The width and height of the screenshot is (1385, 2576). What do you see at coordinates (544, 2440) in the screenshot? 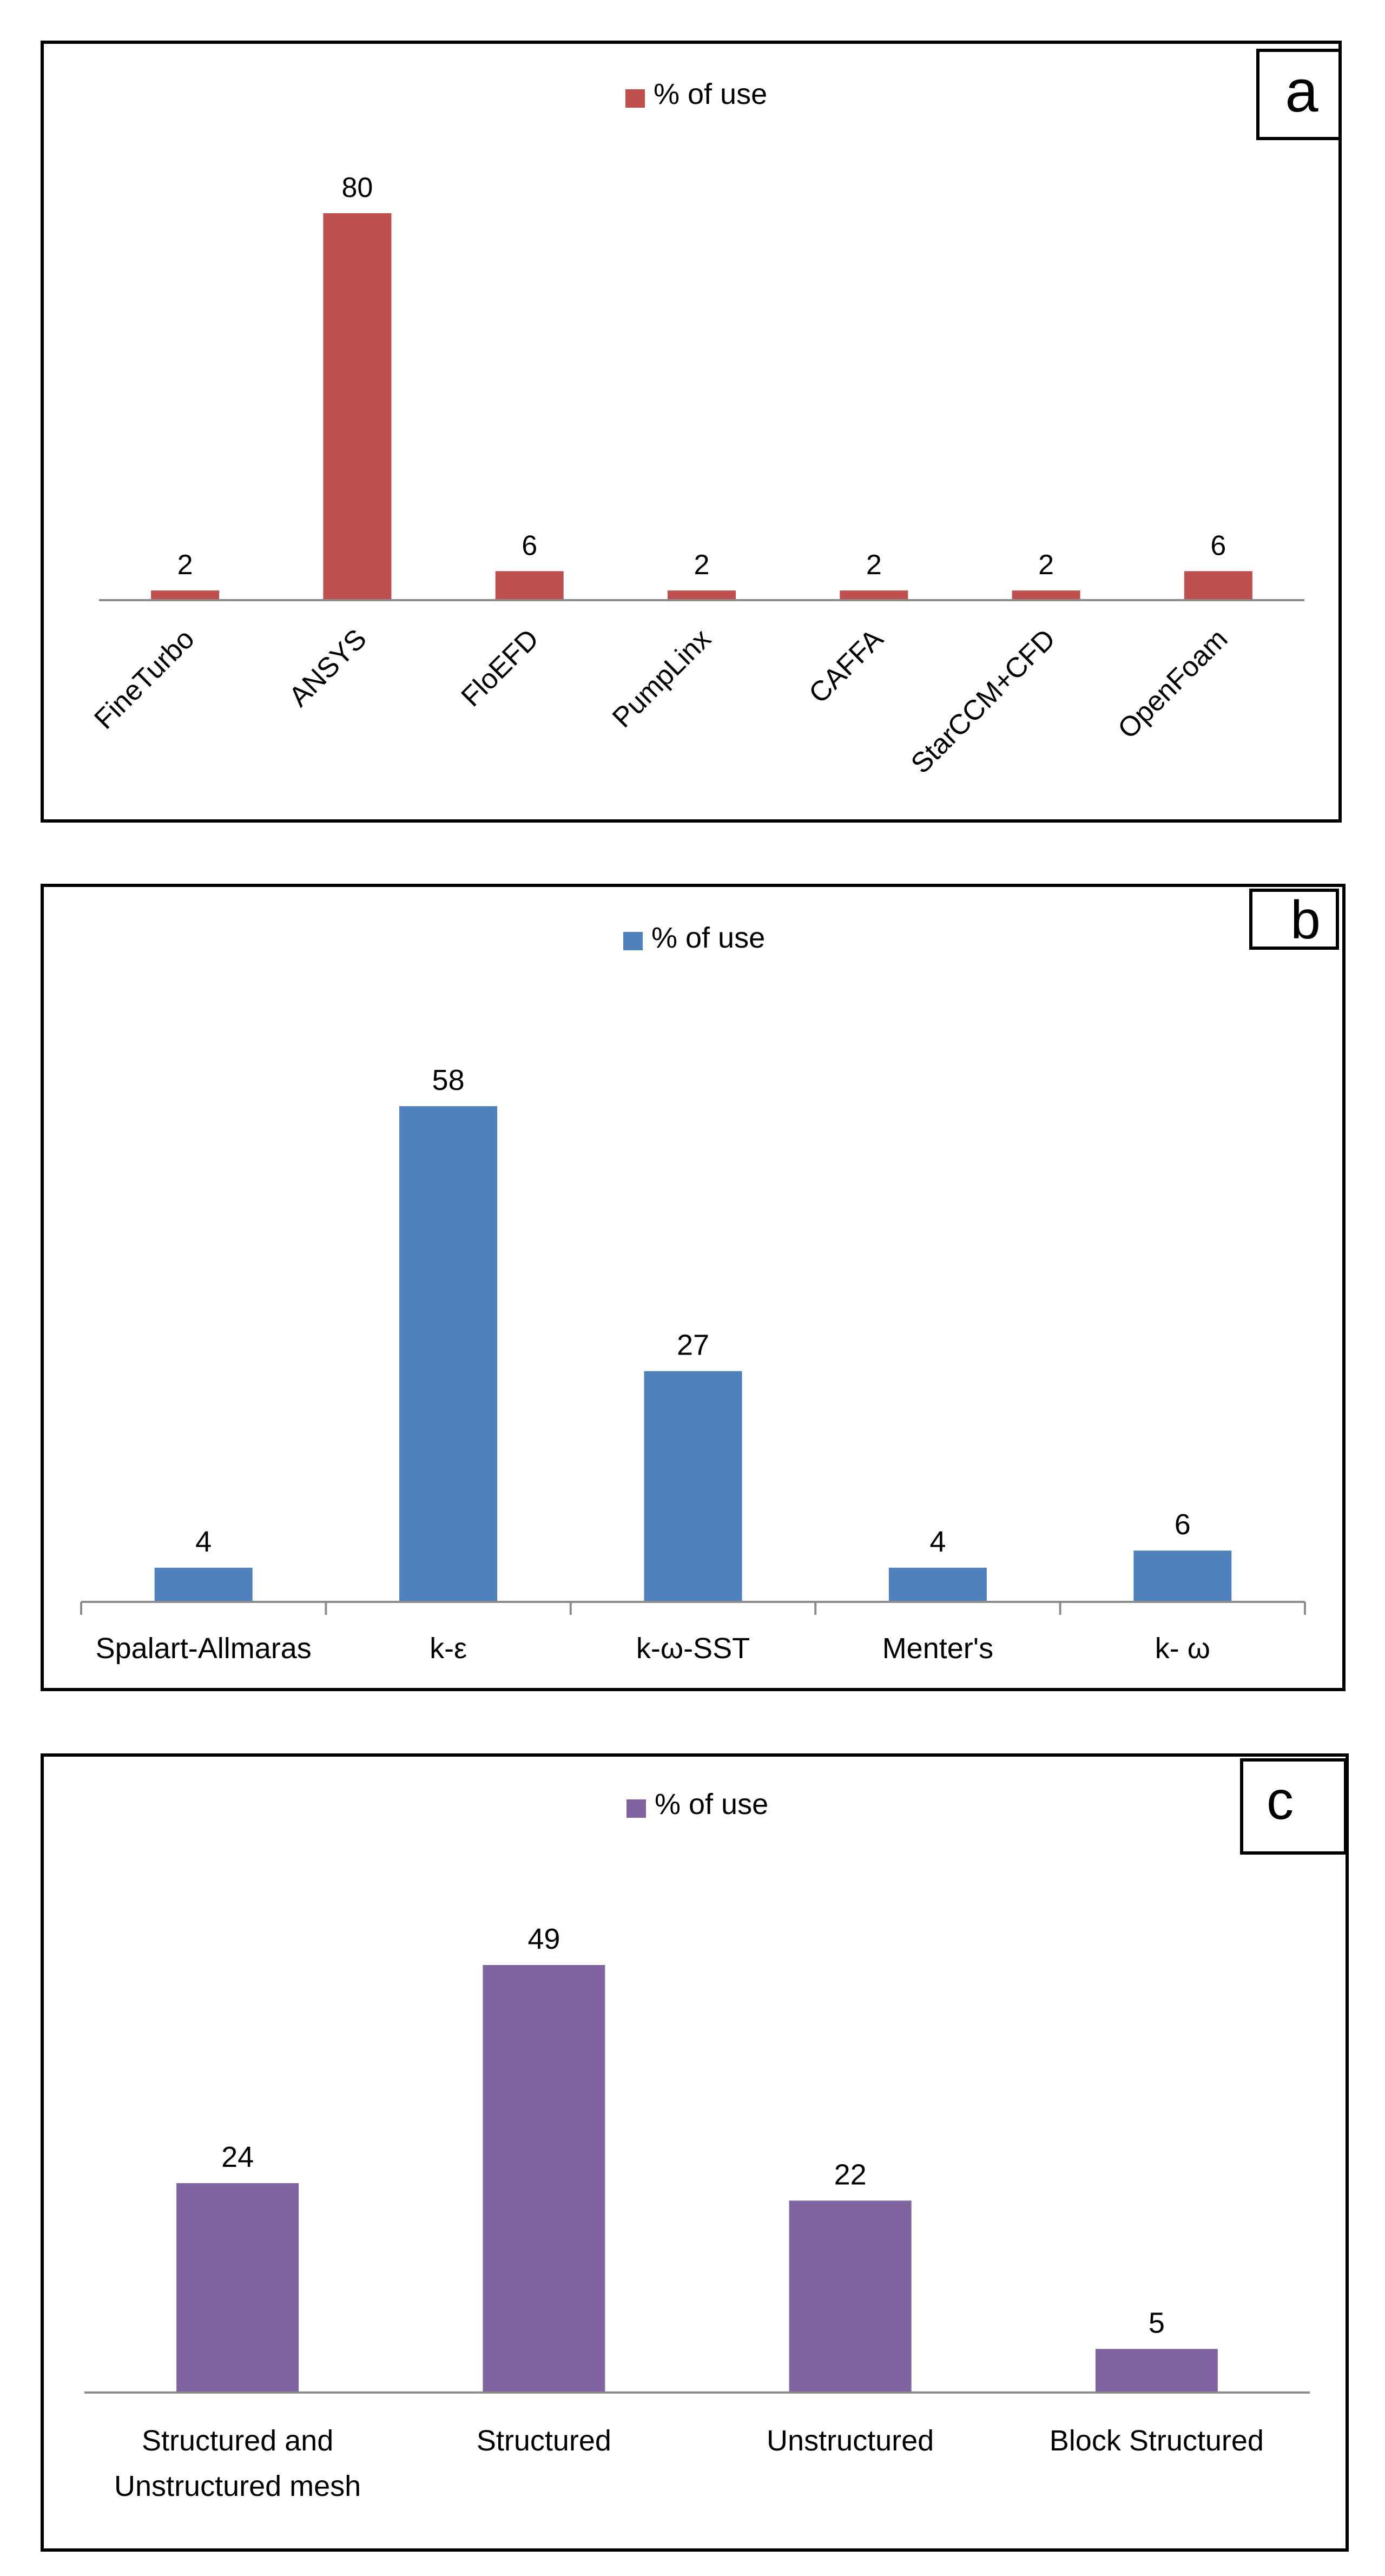
I see `x-tick-label: Structured` at bounding box center [544, 2440].